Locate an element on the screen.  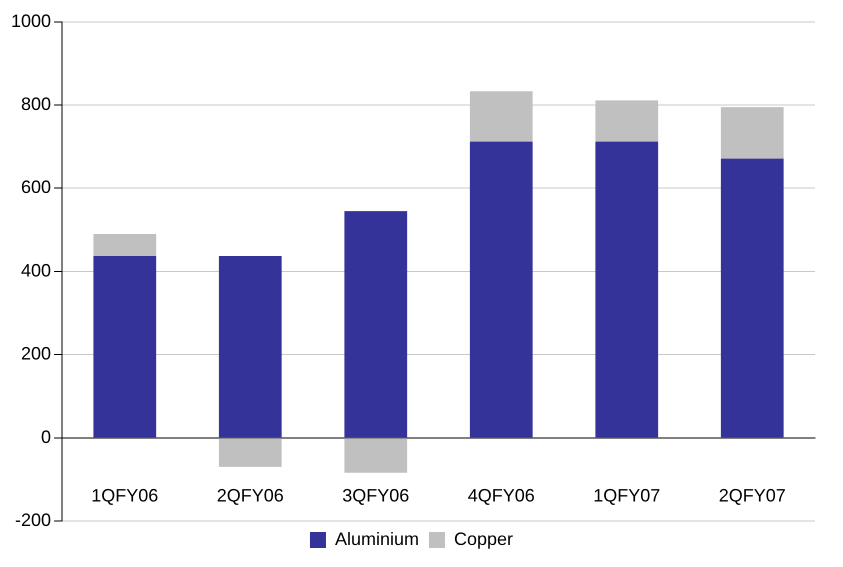
y-tick-label: 1000 is located at coordinates (31, 20).